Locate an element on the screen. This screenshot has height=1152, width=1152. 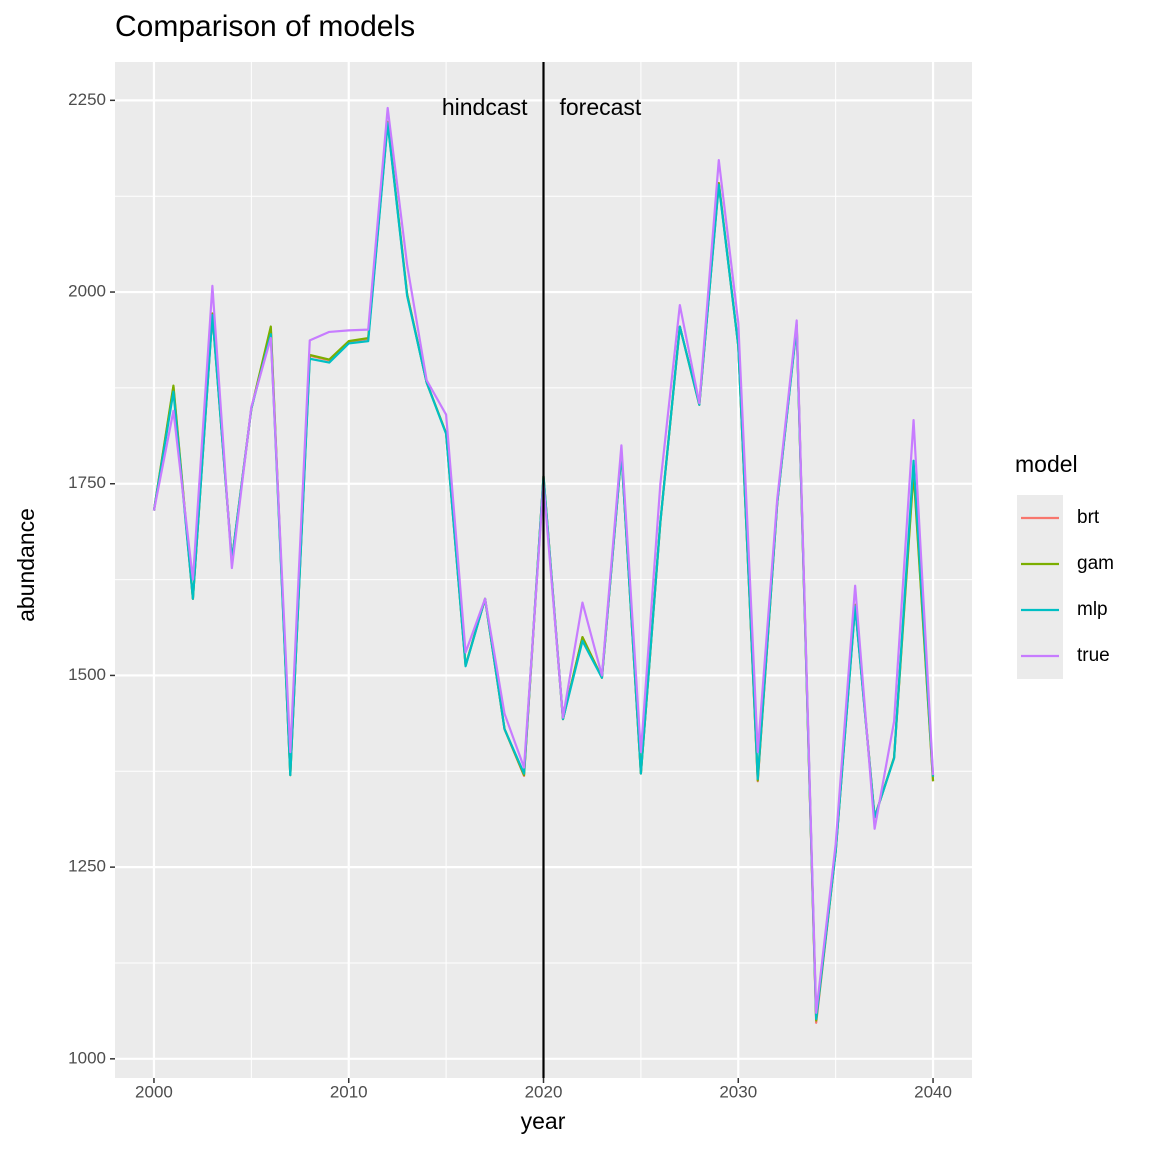
x-tick-label: 2020 is located at coordinates (544, 1091).